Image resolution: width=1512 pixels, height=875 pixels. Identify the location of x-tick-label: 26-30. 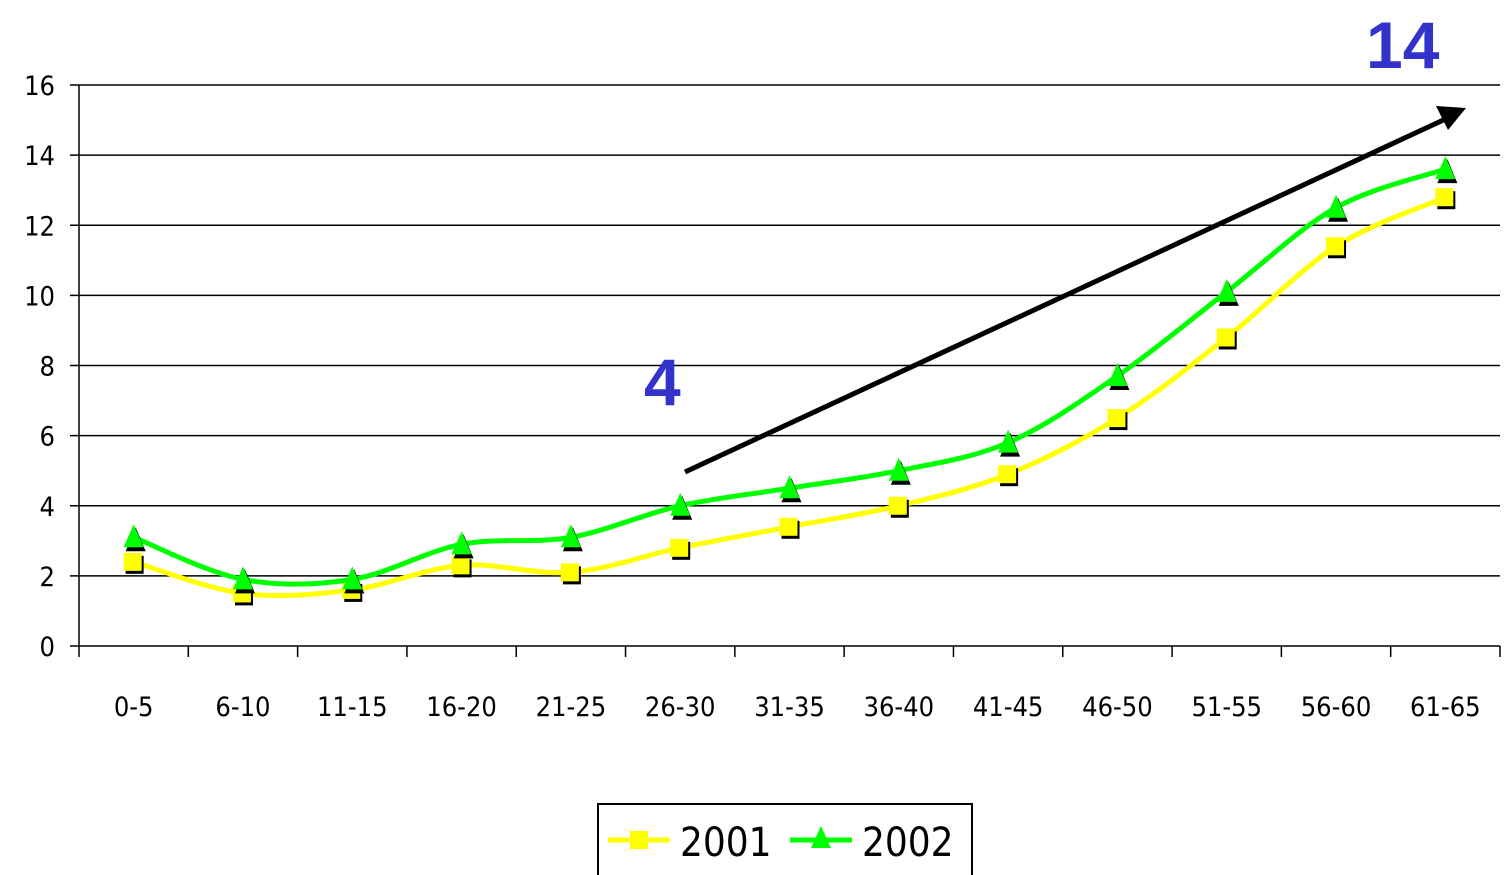
(680, 707).